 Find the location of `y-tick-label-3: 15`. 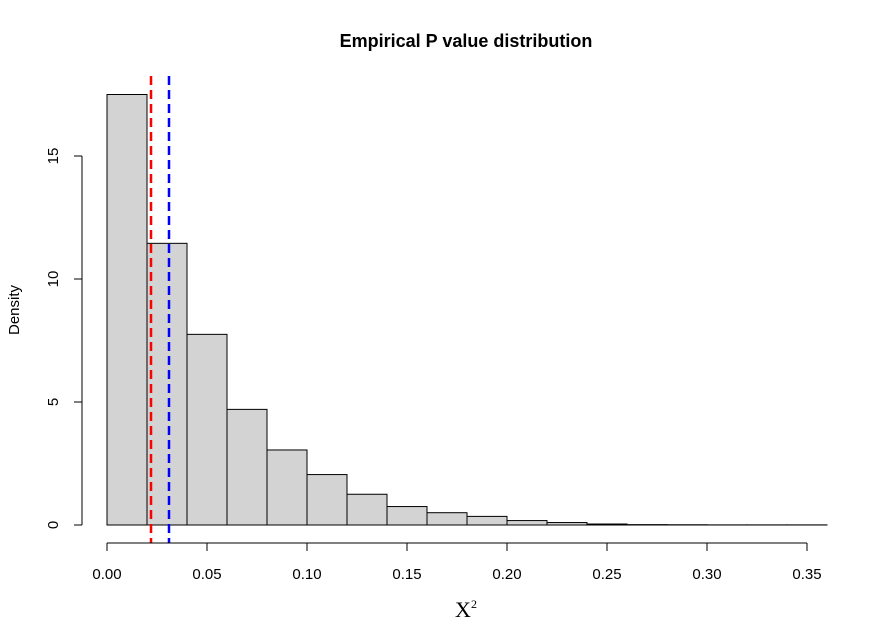

y-tick-label-3: 15 is located at coordinates (53, 156).